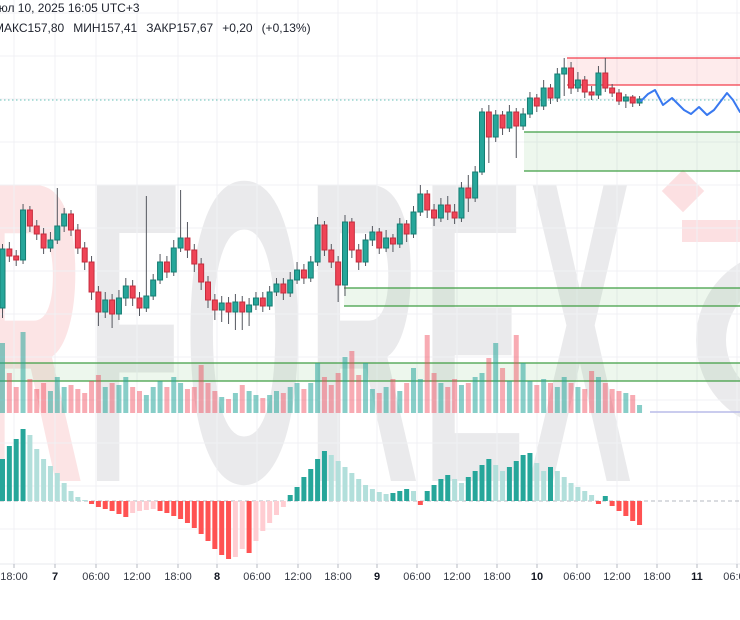 The width and height of the screenshot is (740, 620). What do you see at coordinates (180, 28) in the screenshot?
I see `legend-close: ЗАКР157,67` at bounding box center [180, 28].